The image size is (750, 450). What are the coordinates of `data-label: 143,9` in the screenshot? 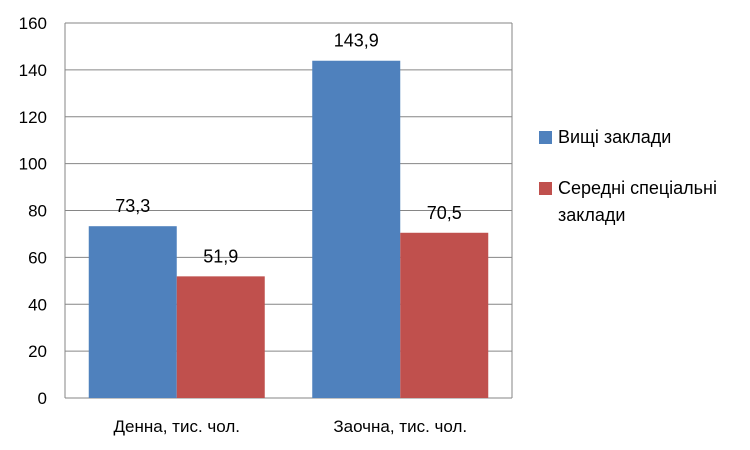 It's located at (356, 41).